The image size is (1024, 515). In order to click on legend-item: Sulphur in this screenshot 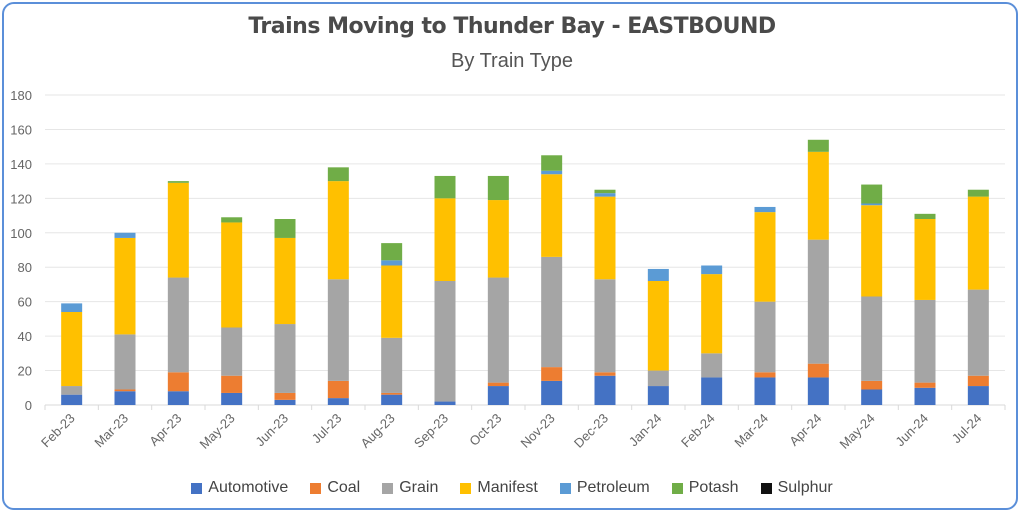, I will do `click(796, 488)`.